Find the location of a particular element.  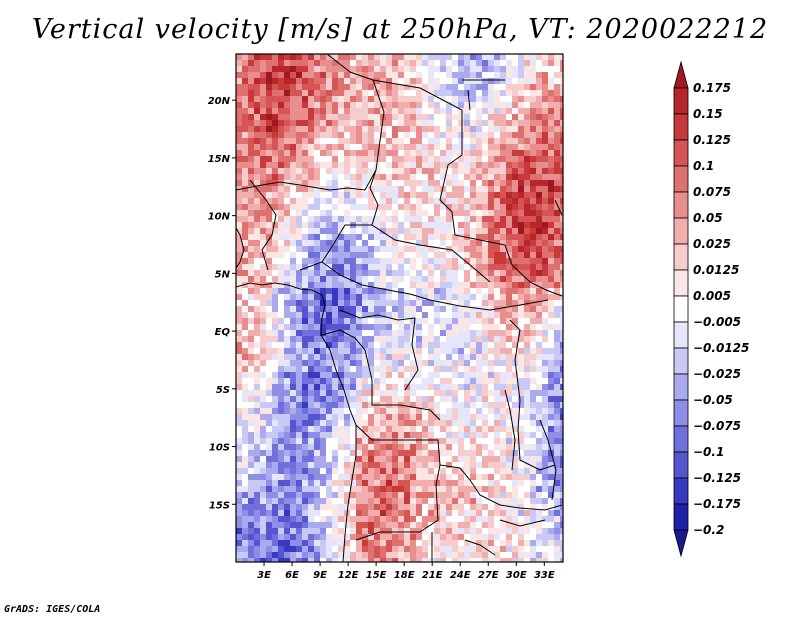

lon-tick-label: 3E is located at coordinates (264, 575).